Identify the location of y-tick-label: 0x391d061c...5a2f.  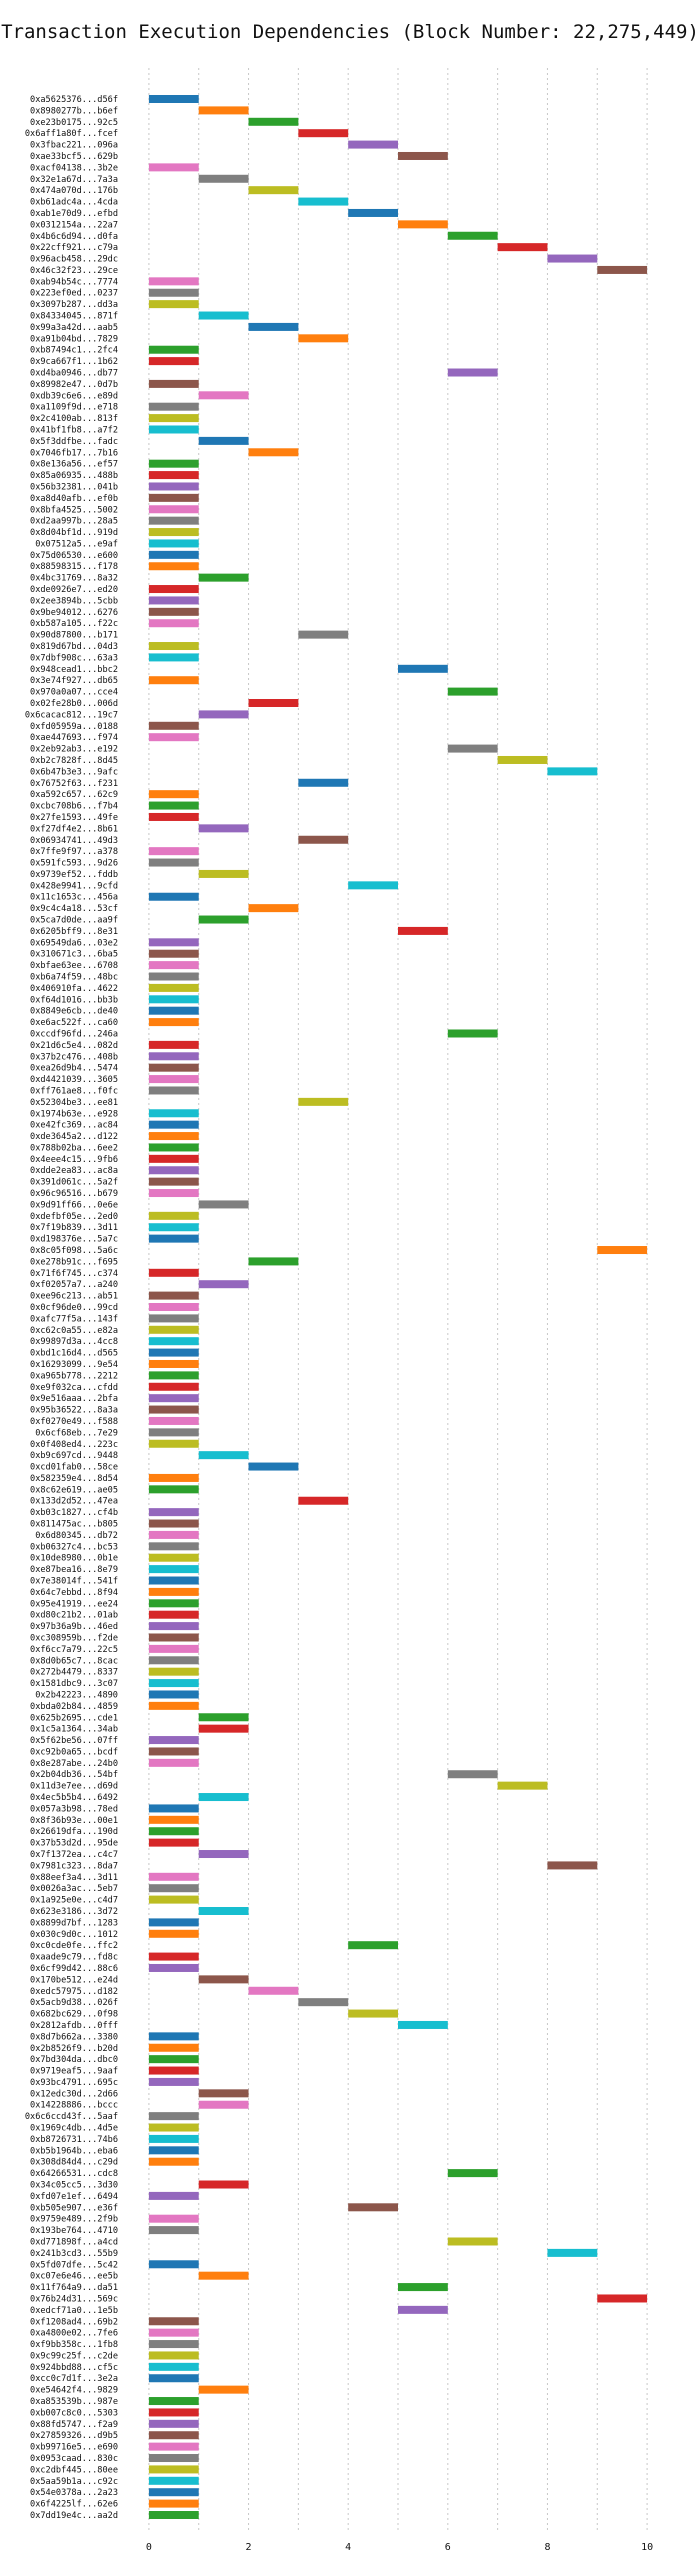
(74, 1183).